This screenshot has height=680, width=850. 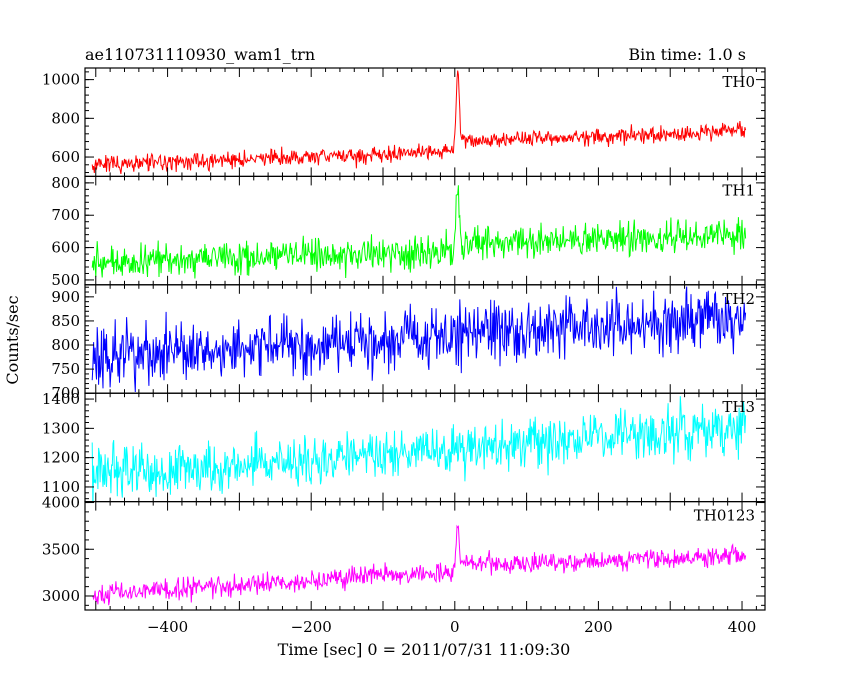 I want to click on y-tick-label: 850, so click(x=65, y=321).